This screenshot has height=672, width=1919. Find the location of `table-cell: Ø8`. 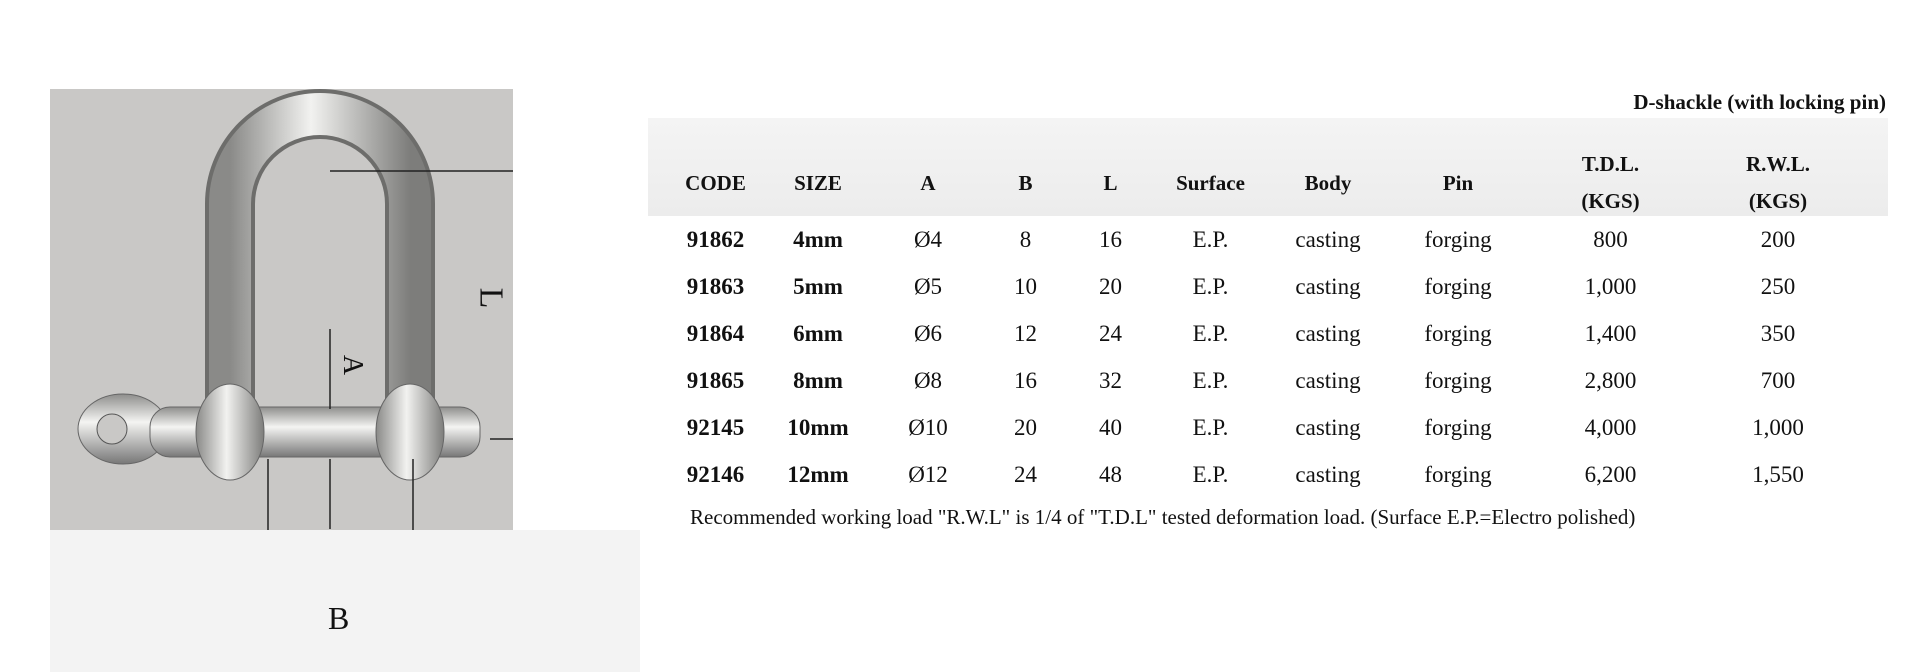

table-cell: Ø8 is located at coordinates (928, 380).